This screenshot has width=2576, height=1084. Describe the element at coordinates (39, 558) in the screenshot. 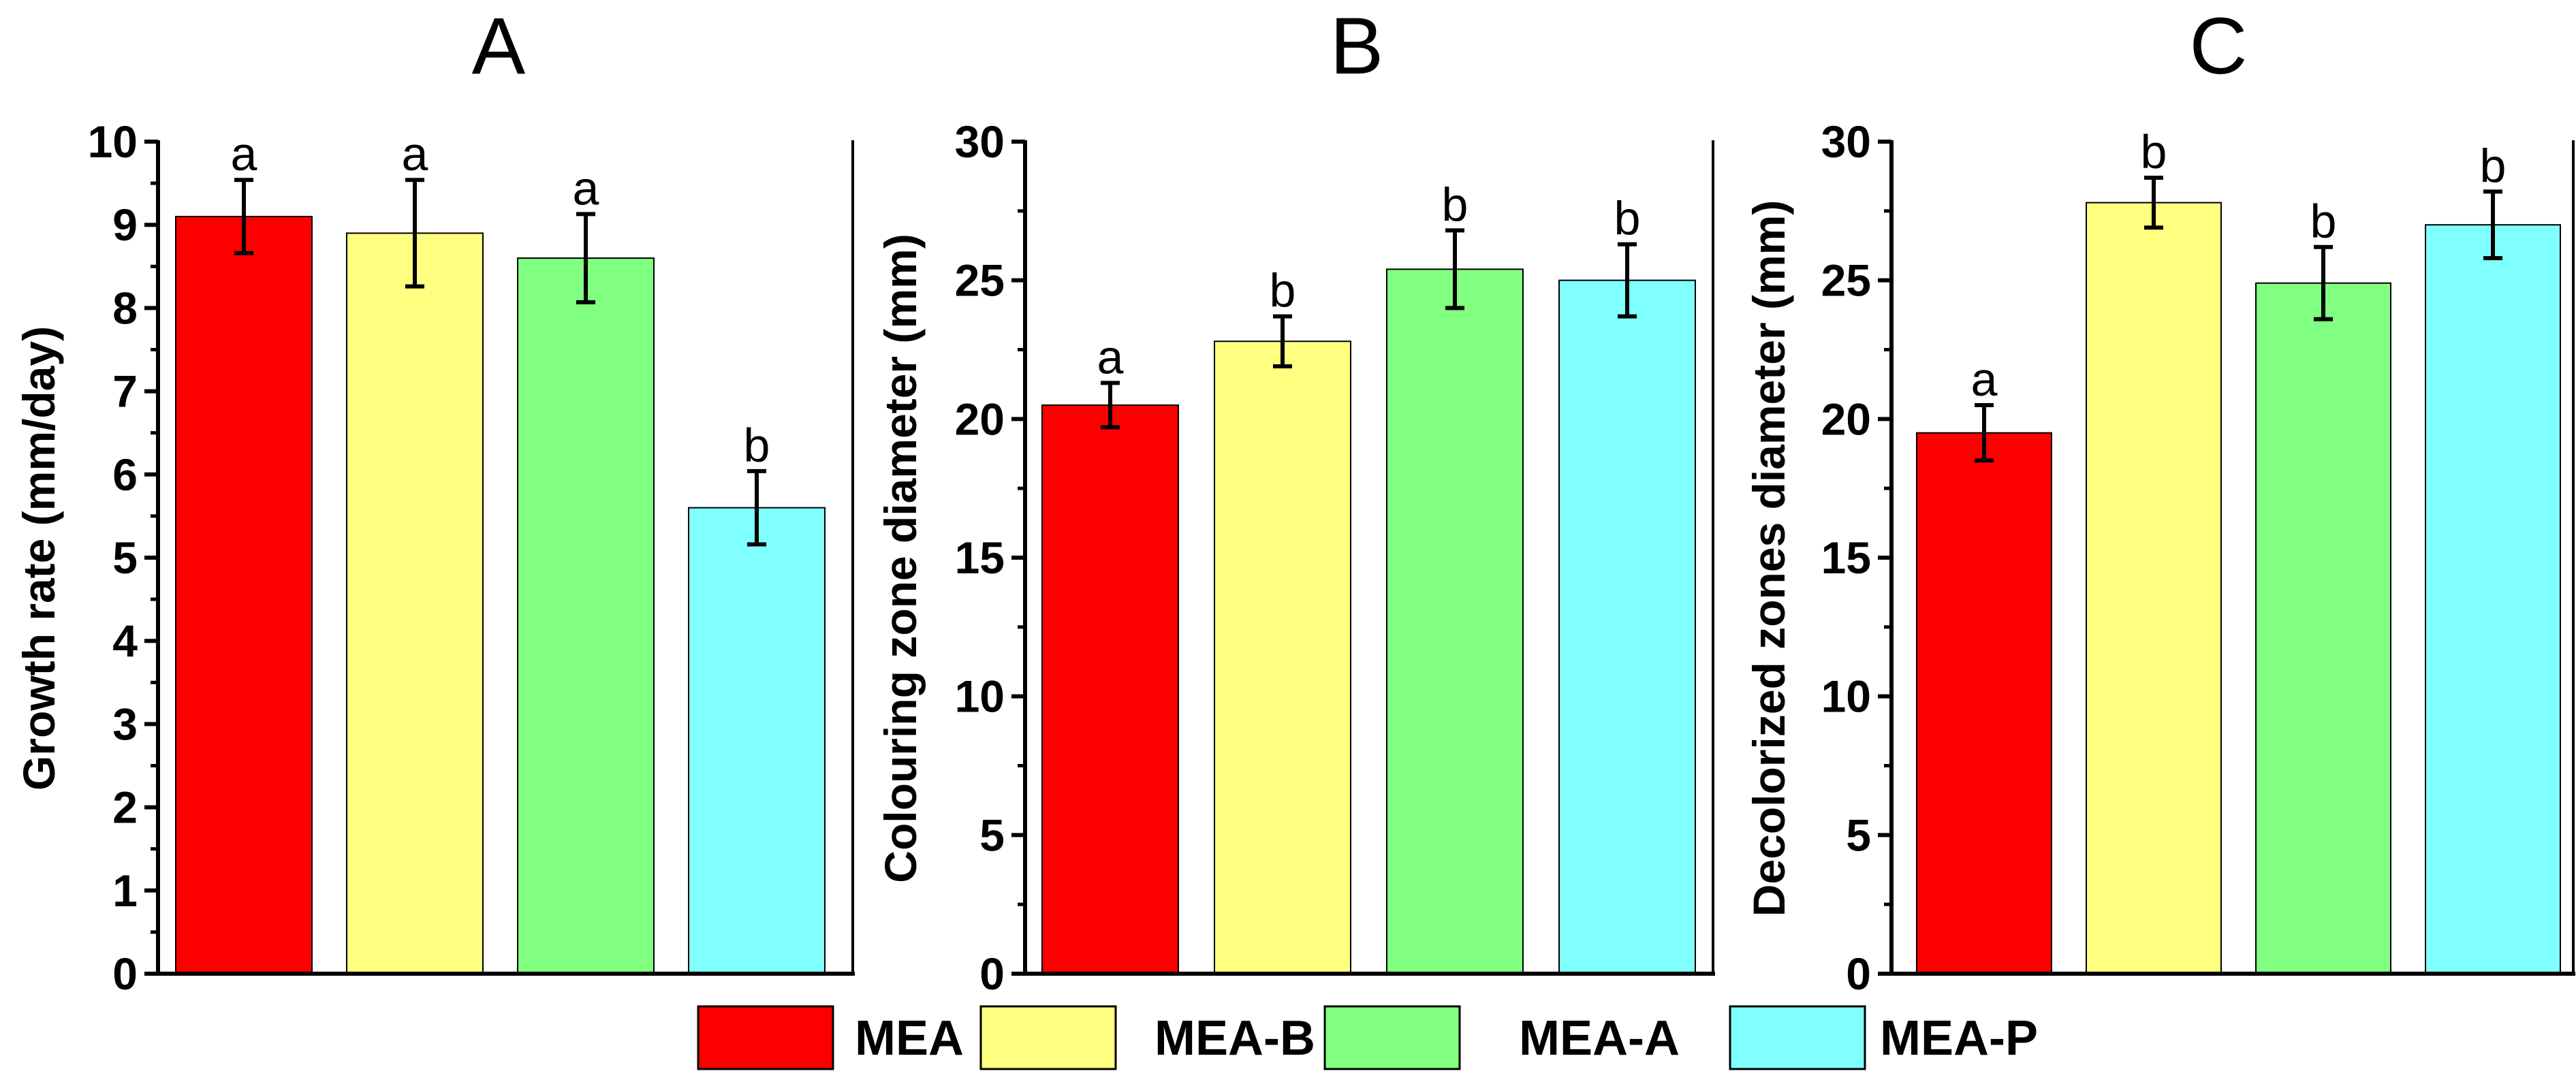

I see `y-axis-label: Growth rate (mm/day)` at that location.